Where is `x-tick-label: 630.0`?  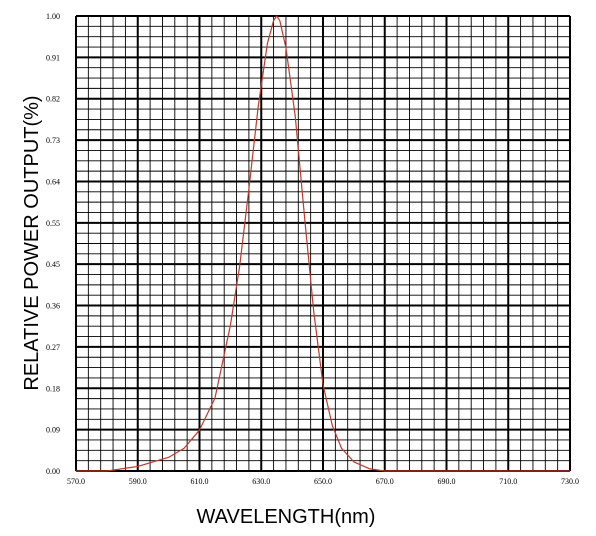 x-tick-label: 630.0 is located at coordinates (261, 481).